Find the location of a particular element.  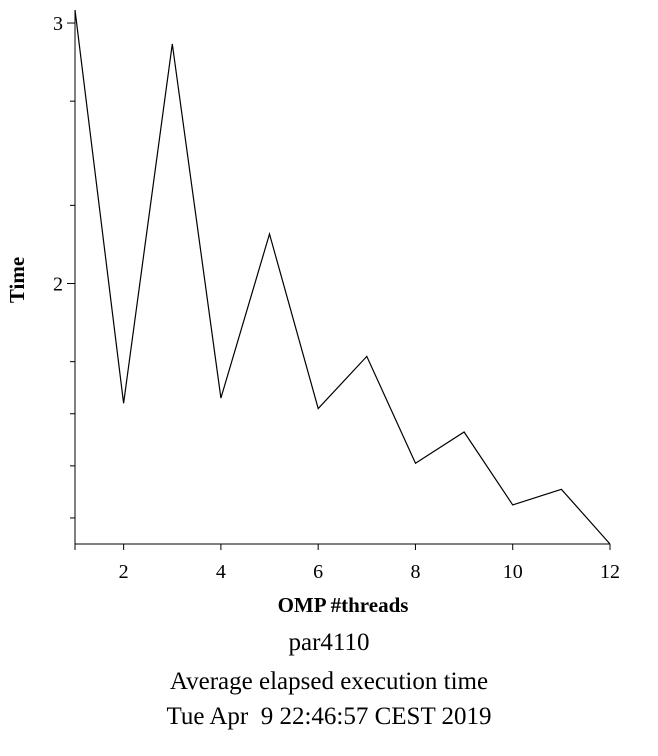

caption-hostname: par4110 is located at coordinates (329, 642).